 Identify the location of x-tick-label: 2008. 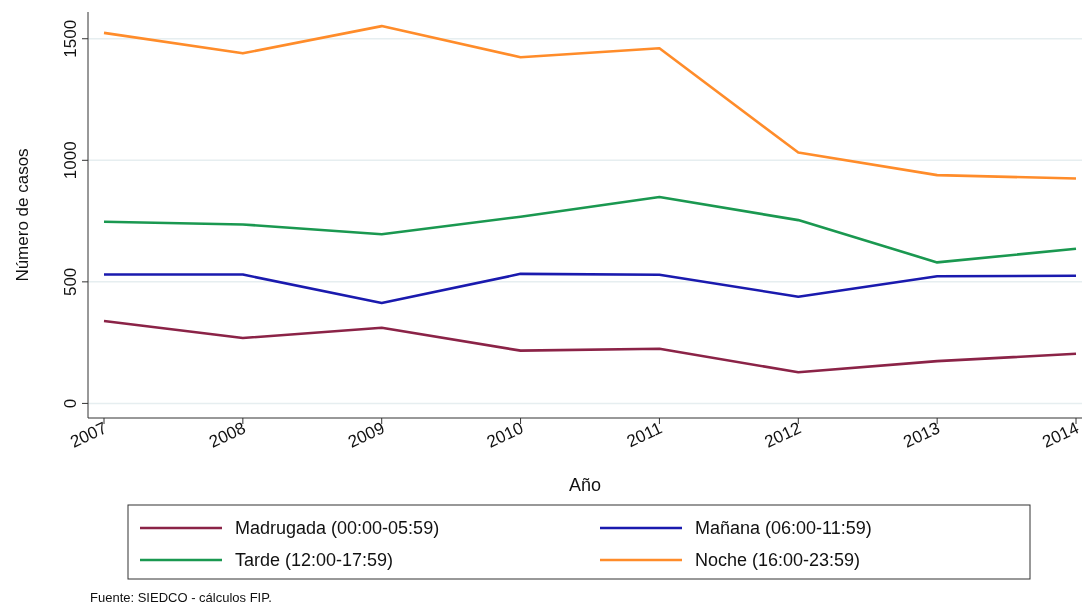
(227, 435).